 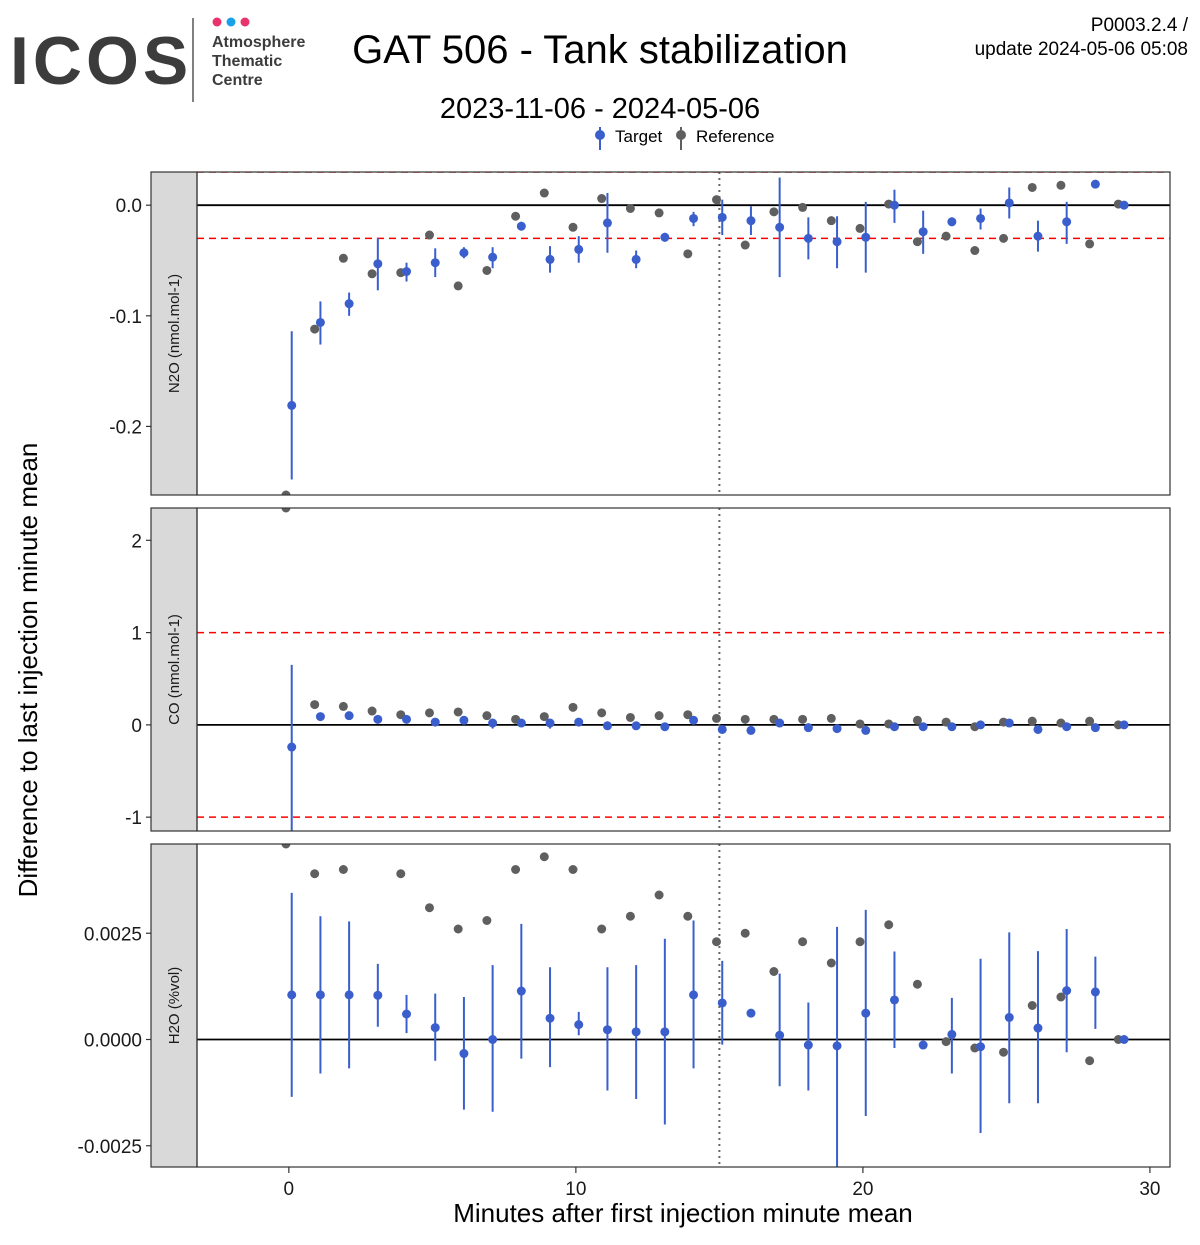 What do you see at coordinates (28, 670) in the screenshot?
I see `y-axis-label: Difference to last injection minute mean` at bounding box center [28, 670].